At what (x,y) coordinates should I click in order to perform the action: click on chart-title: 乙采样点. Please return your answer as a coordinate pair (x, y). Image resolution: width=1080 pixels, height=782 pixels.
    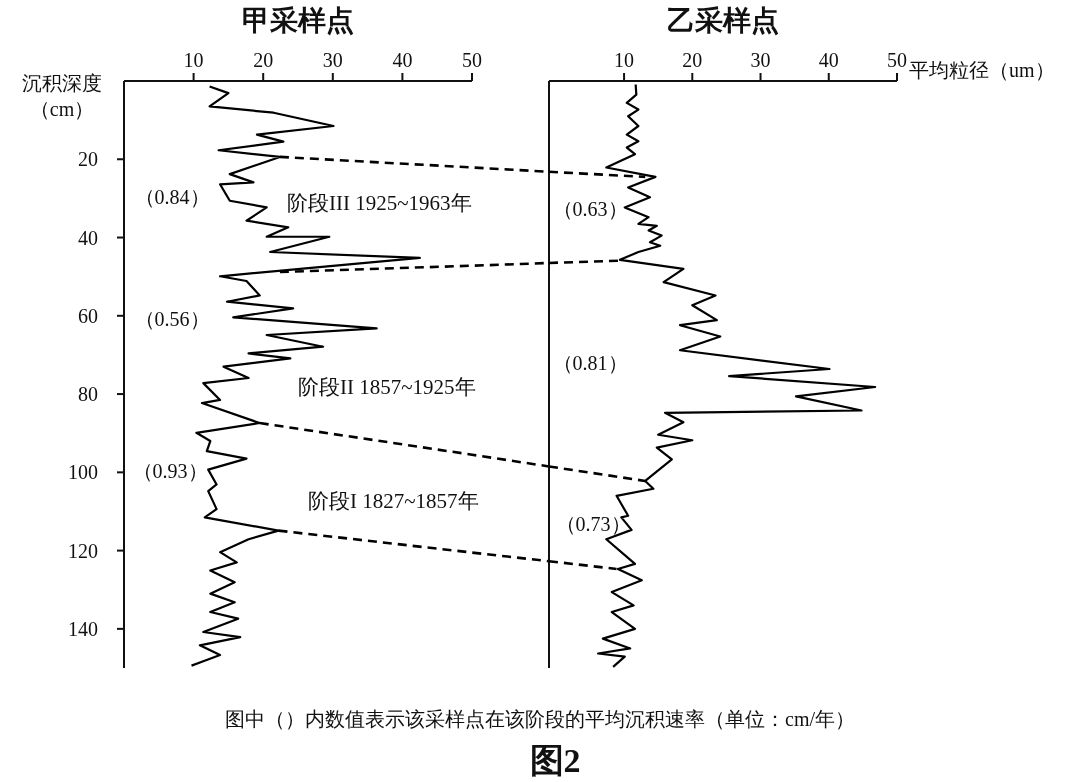
    Looking at the image, I should click on (723, 20).